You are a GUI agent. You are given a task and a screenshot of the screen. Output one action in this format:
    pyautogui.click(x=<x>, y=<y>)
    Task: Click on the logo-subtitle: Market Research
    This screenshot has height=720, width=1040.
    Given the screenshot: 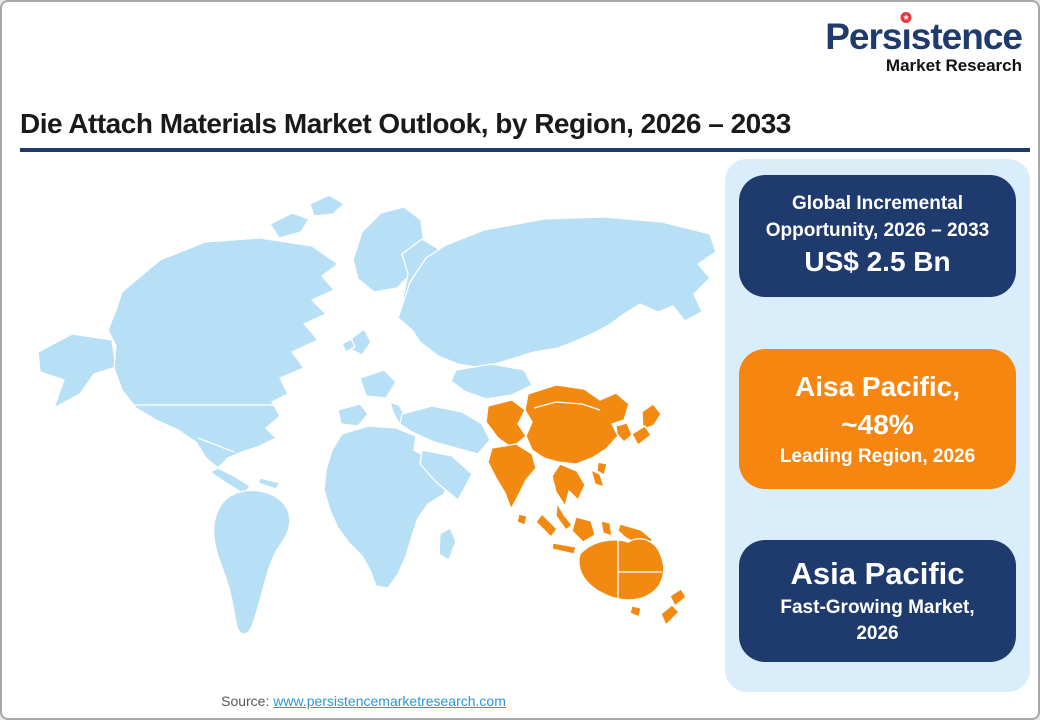 What is the action you would take?
    pyautogui.click(x=953, y=65)
    